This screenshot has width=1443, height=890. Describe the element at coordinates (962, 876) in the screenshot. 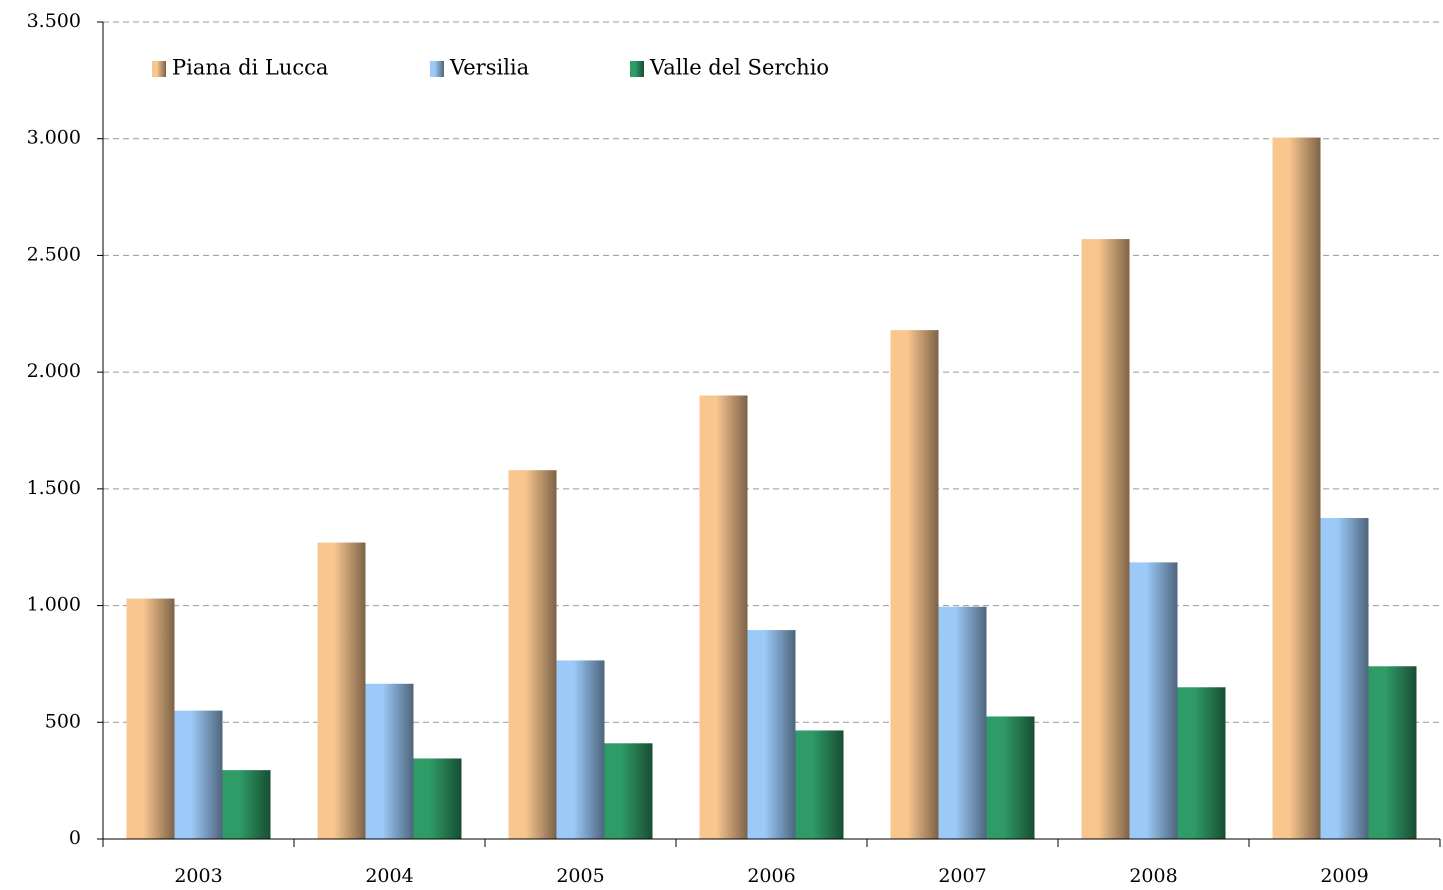

I see `x-tick-label: 2007` at that location.